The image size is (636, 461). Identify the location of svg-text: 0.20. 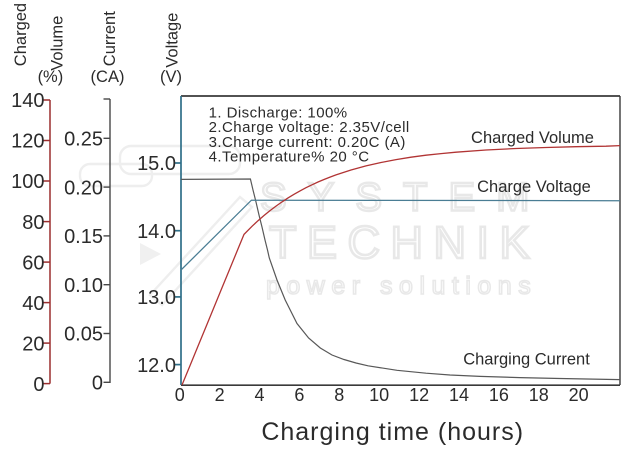
(83, 188).